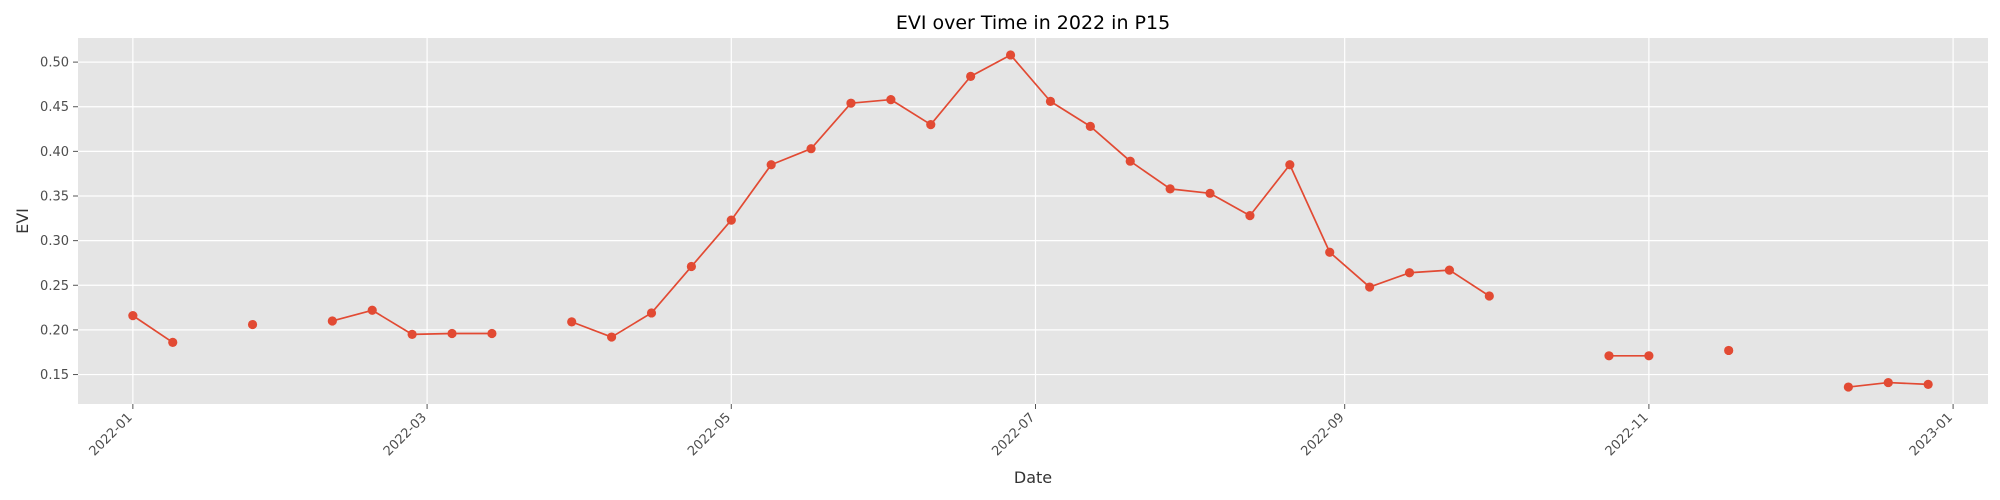 The height and width of the screenshot is (500, 2000). I want to click on y-tick-label: 0.40, so click(54, 152).